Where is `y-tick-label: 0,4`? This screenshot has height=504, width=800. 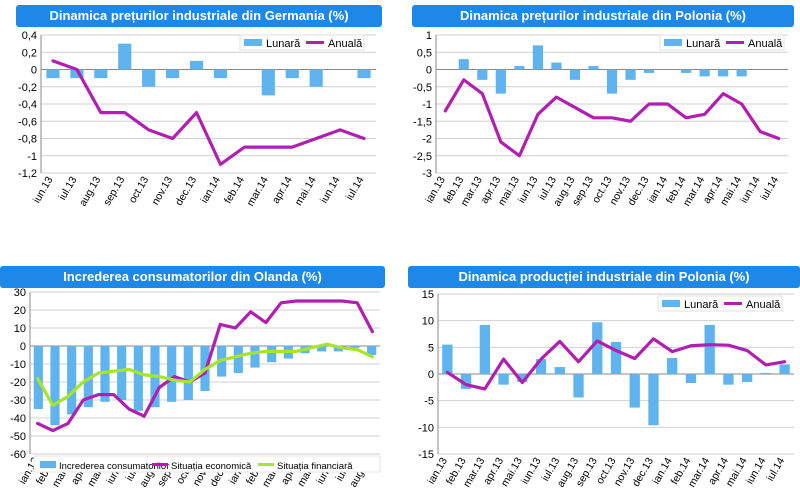
y-tick-label: 0,4 is located at coordinates (29, 36).